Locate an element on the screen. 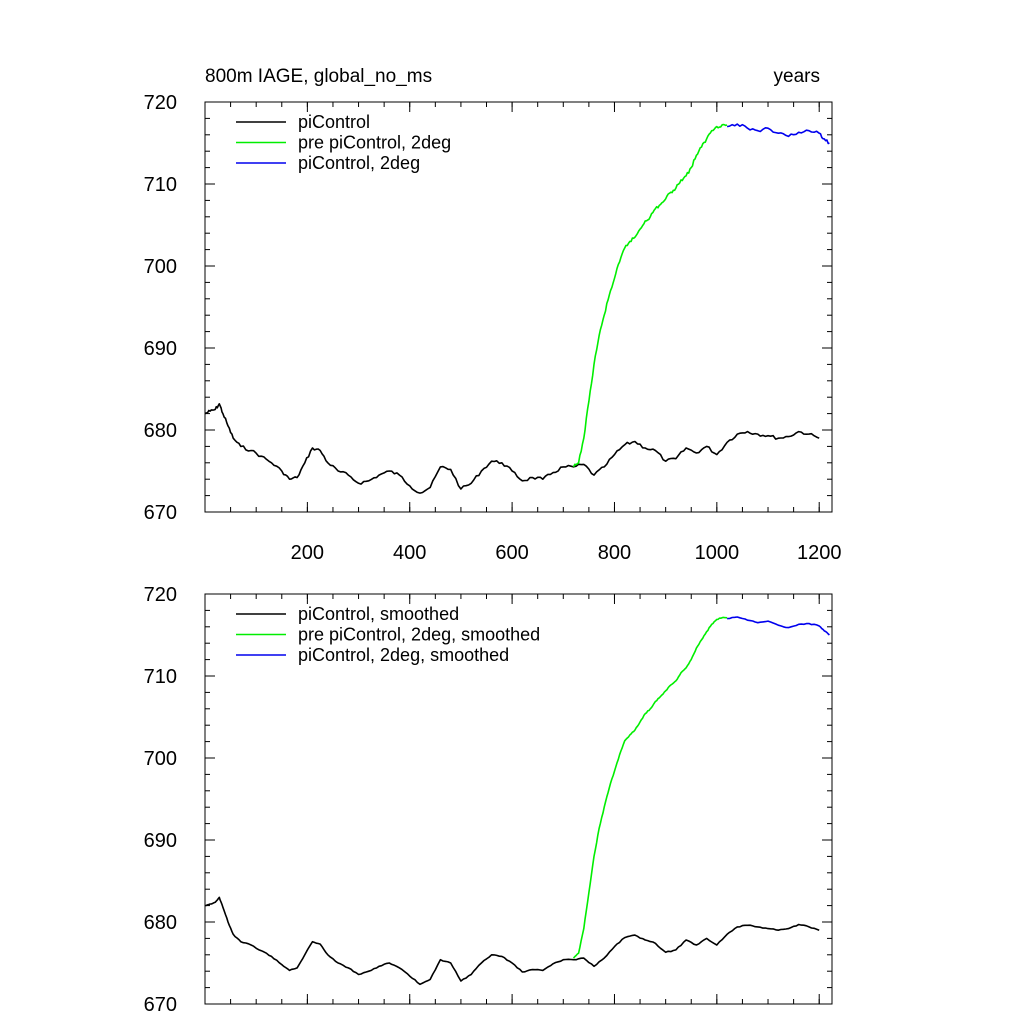 The width and height of the screenshot is (1024, 1024). legend-label: pre piControl, 2deg is located at coordinates (374, 143).